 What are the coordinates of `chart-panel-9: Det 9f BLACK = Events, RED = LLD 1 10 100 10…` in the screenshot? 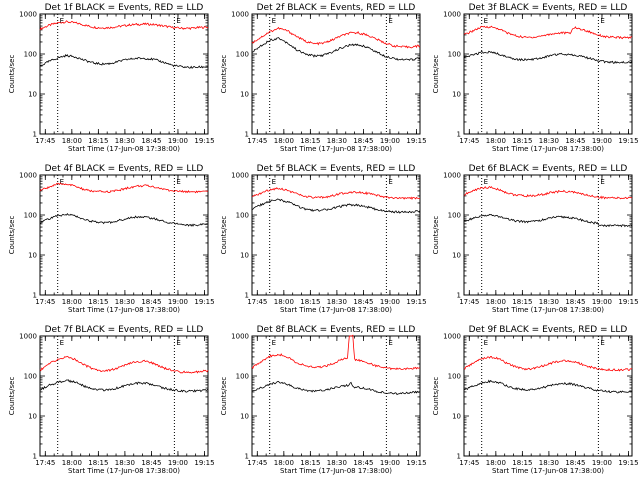 It's located at (535, 400).